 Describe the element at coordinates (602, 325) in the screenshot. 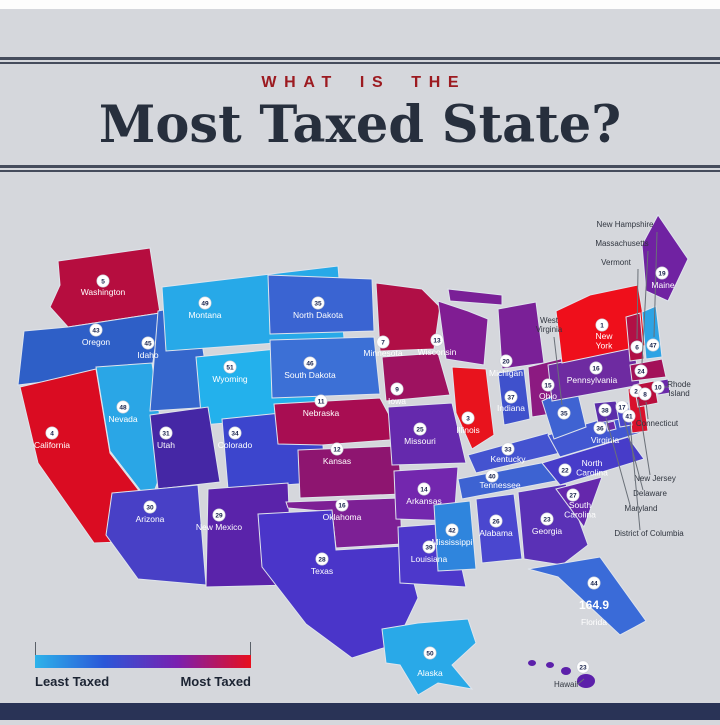

I see `state-rank-badge-NY` at that location.